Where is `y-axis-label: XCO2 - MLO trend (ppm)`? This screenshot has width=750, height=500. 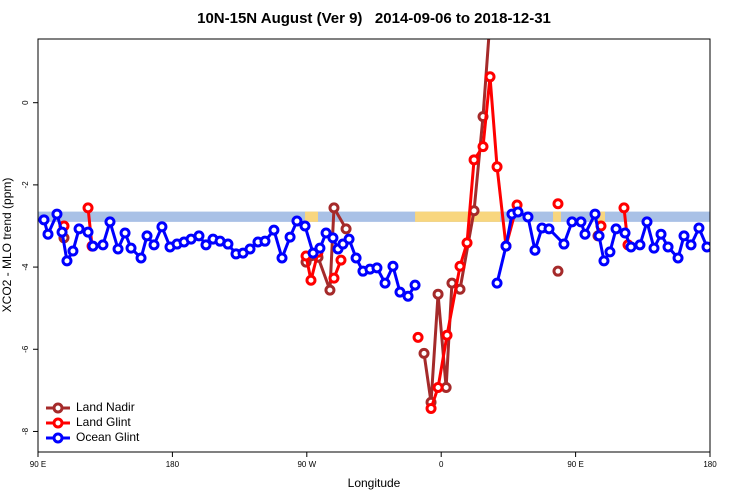
y-axis-label: XCO2 - MLO trend (ppm) is located at coordinates (7, 245).